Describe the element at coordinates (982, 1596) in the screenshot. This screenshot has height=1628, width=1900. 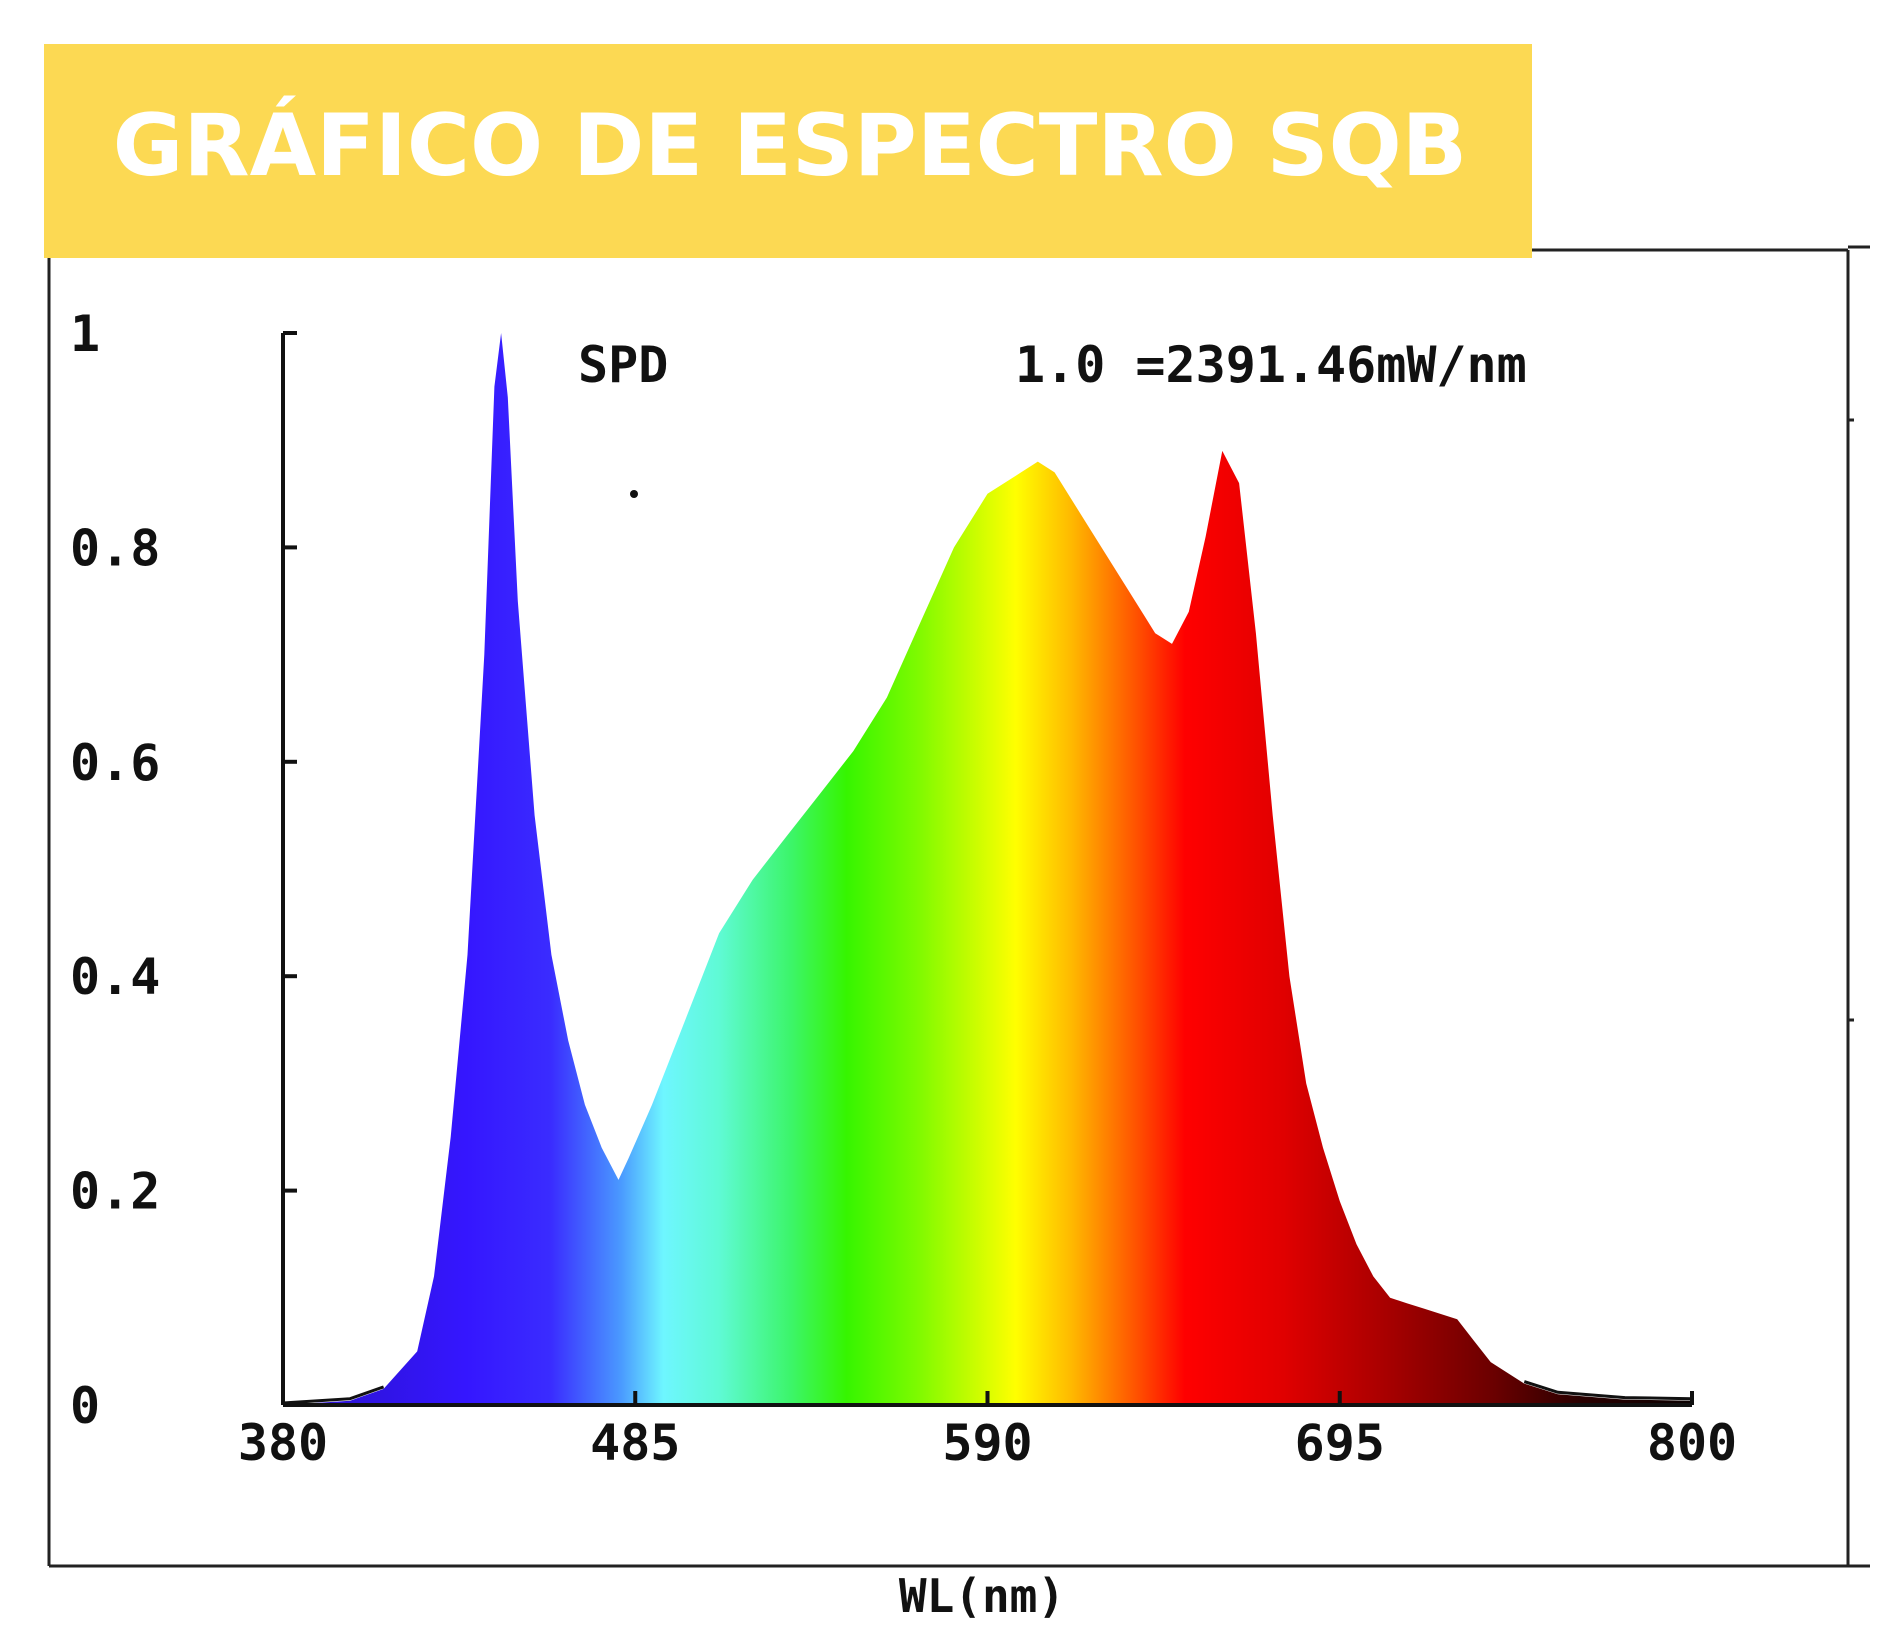
I see `x-axis-label: WL(nm)` at that location.